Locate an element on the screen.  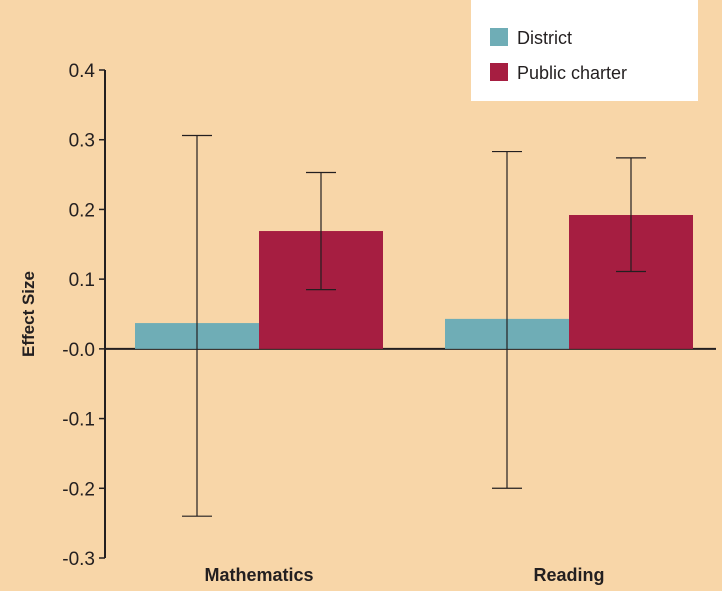
legend: District Public charter is located at coordinates (584, 50).